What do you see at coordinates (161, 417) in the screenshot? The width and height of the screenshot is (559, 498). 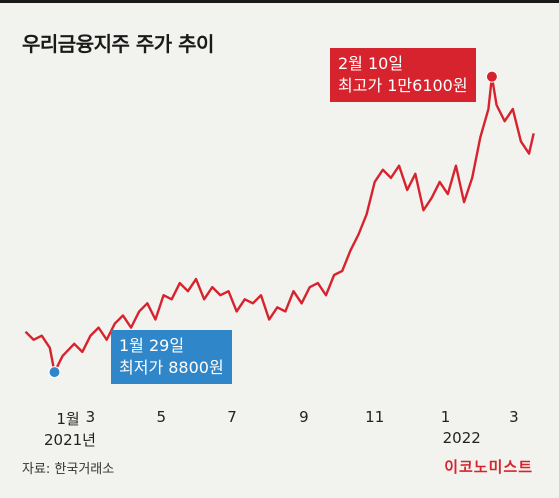 I see `x-tick-label: 5` at bounding box center [161, 417].